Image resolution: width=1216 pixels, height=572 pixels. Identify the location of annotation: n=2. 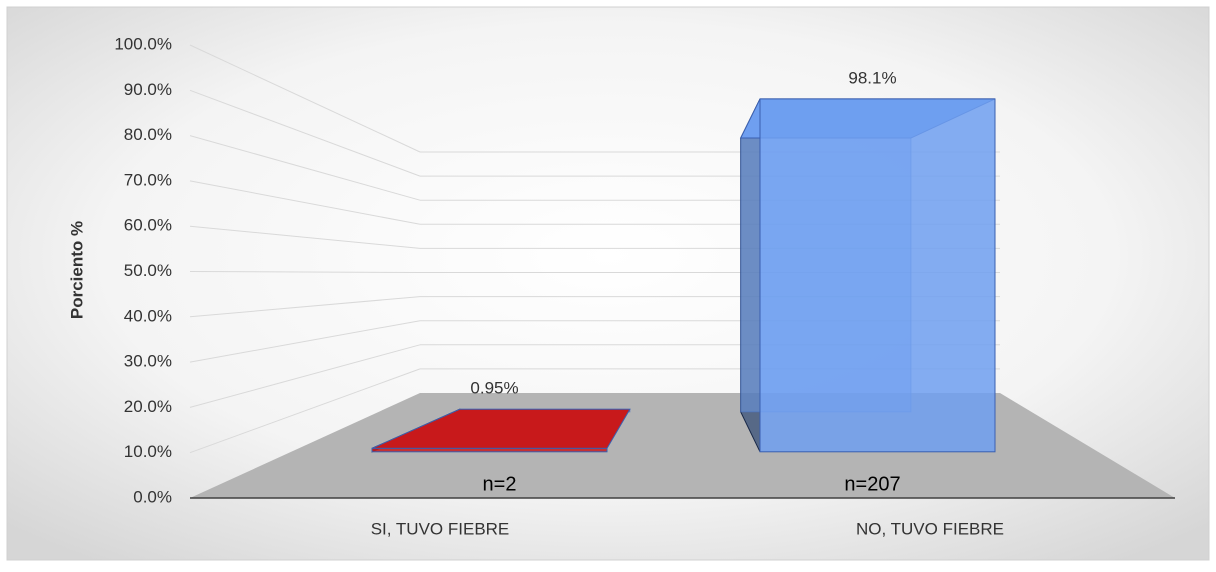
(500, 484).